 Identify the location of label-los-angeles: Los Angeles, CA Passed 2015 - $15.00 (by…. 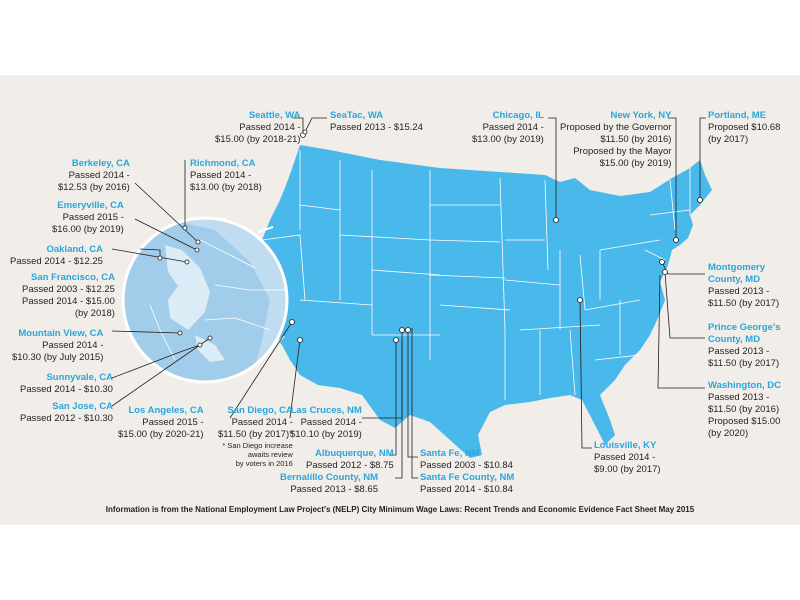
(161, 422).